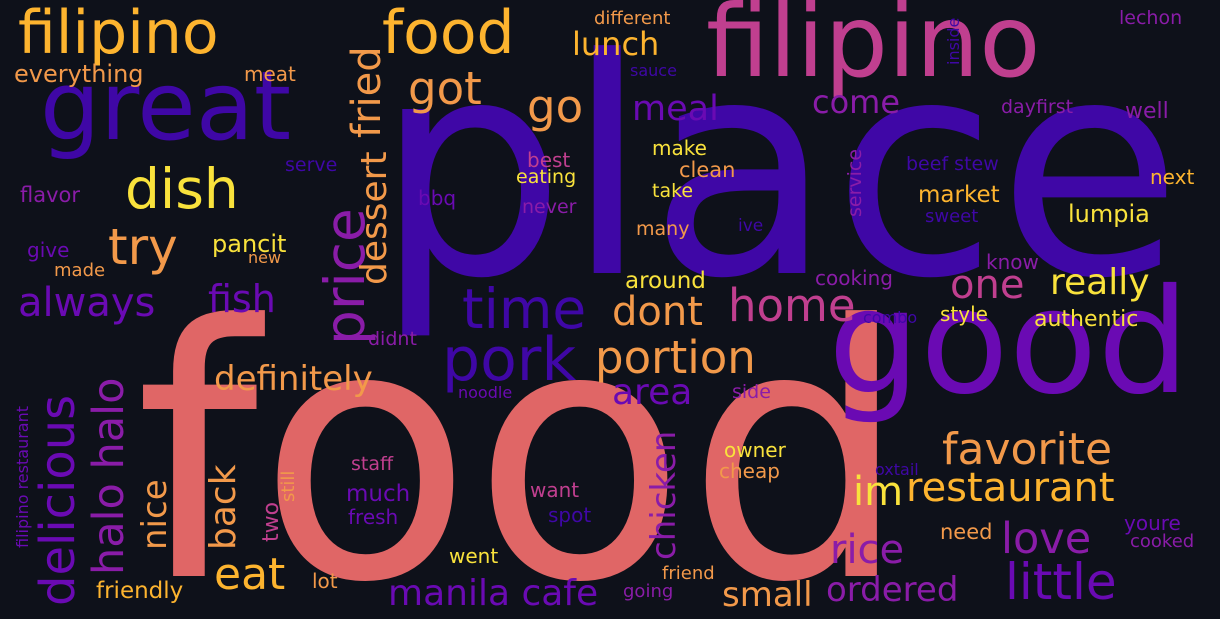  Describe the element at coordinates (242, 299) in the screenshot. I see `word-fish-20: fish` at that location.